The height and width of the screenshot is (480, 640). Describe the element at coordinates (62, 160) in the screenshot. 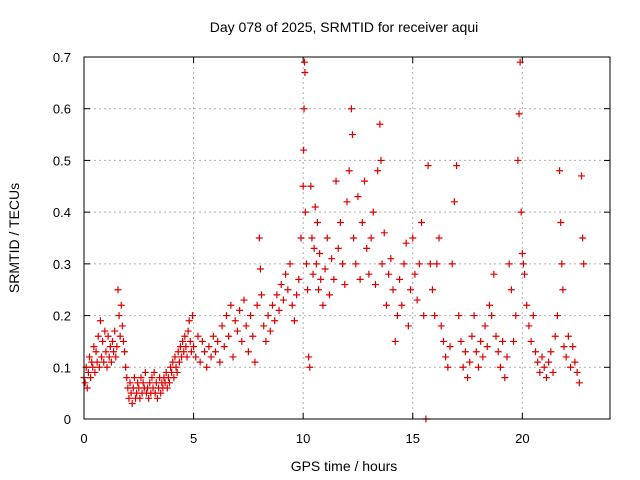

I see `y-tick-label: 0.5` at that location.